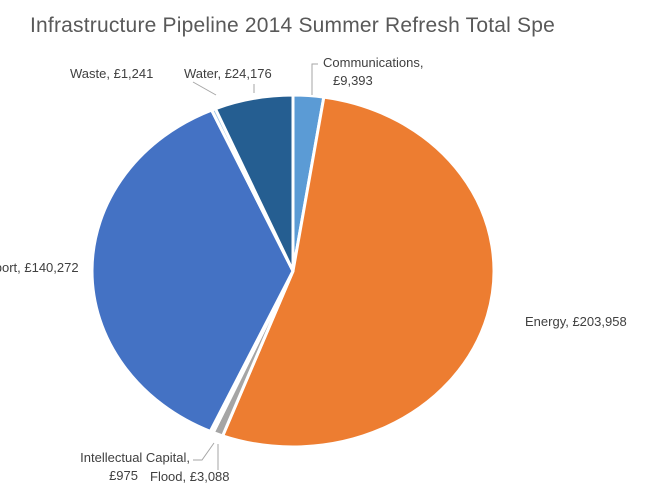 This screenshot has height=504, width=667. Describe the element at coordinates (228, 73) in the screenshot. I see `data-label-water: Water, £24,176` at that location.